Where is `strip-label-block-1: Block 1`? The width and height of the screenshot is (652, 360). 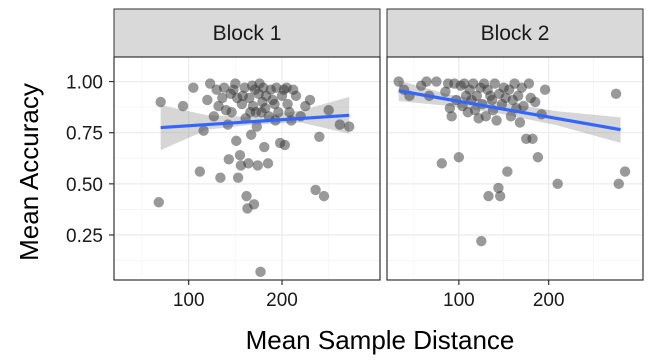 strip-label-block-1: Block 1 is located at coordinates (247, 33).